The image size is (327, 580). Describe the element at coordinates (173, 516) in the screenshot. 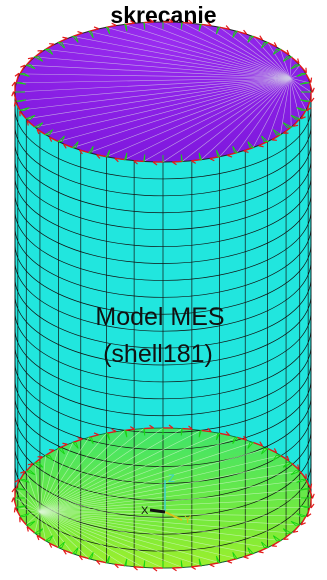

I see `triad-y-axis` at that location.